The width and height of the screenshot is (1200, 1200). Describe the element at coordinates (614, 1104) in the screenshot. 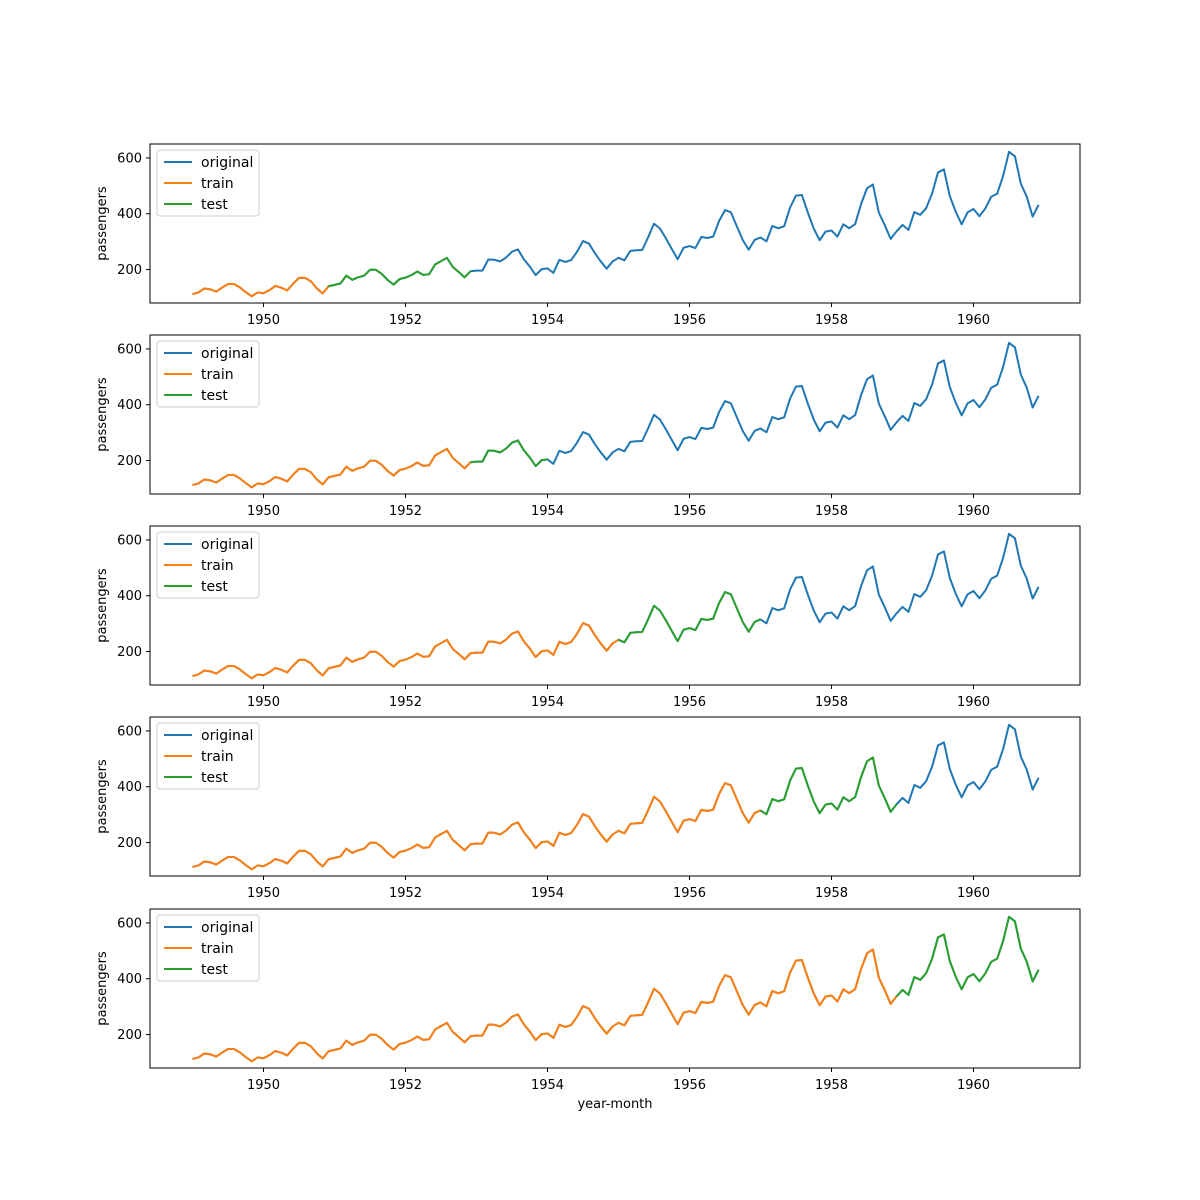

I see `x-axis-label: year-month` at that location.